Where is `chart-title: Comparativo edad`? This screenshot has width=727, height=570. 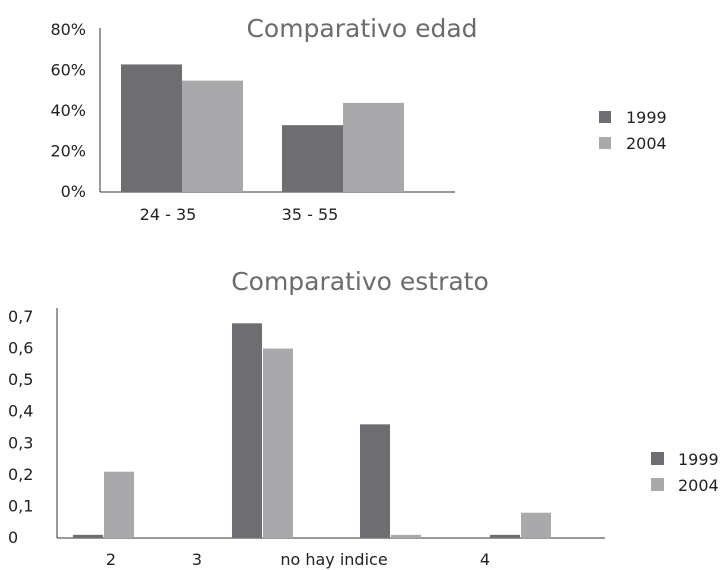 chart-title: Comparativo edad is located at coordinates (361, 28).